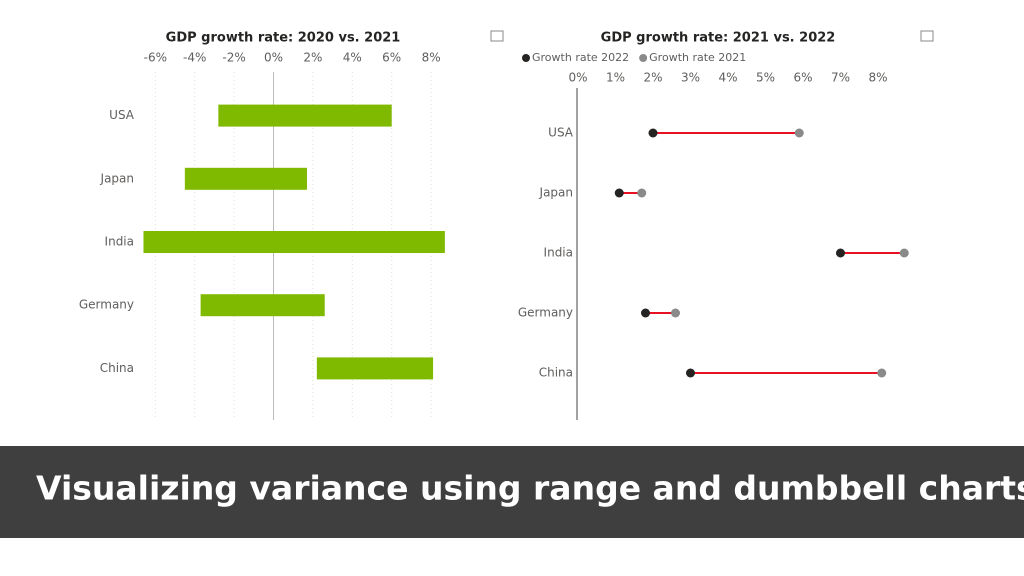 This screenshot has width=1024, height=576. I want to click on chart-title: GDP growth rate: 2021 vs. 2022, so click(718, 38).